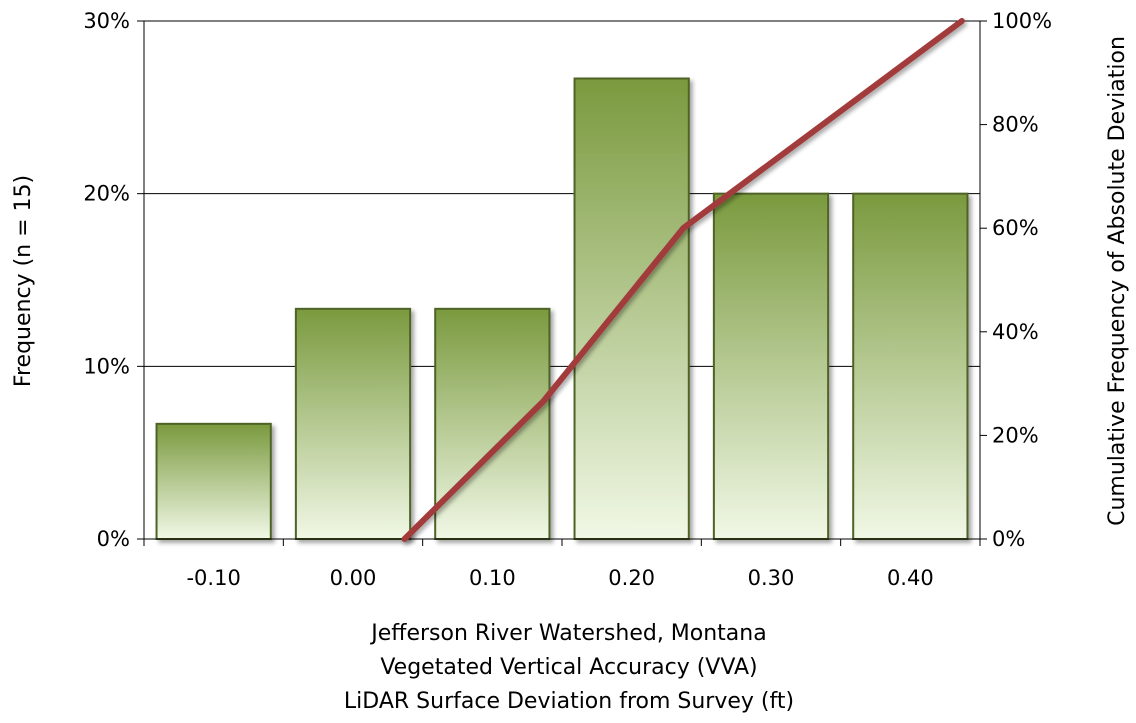 This screenshot has width=1136, height=723. I want to click on right-tick-label: 0%, so click(1008, 539).